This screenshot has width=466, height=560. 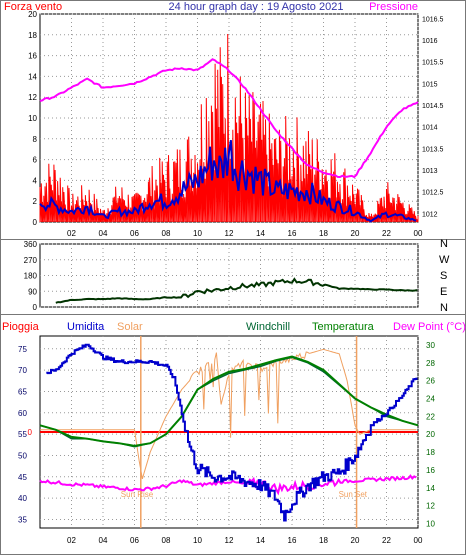 What do you see at coordinates (35, 180) in the screenshot?
I see `wind-y-tick: 4` at bounding box center [35, 180].